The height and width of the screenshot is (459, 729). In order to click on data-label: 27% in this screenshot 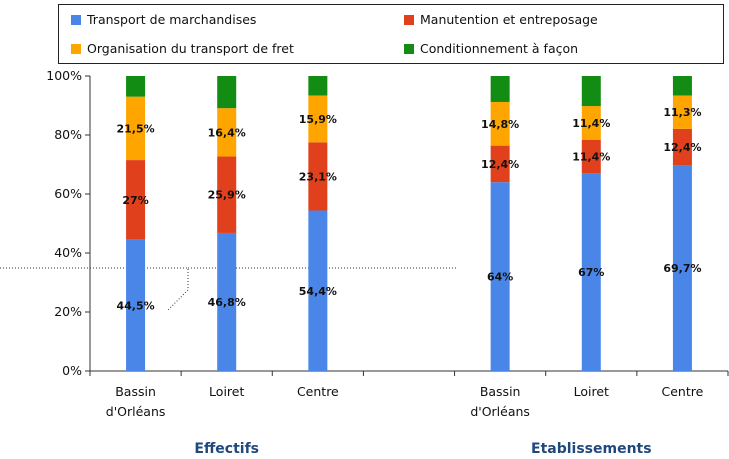, I will do `click(135, 200)`.